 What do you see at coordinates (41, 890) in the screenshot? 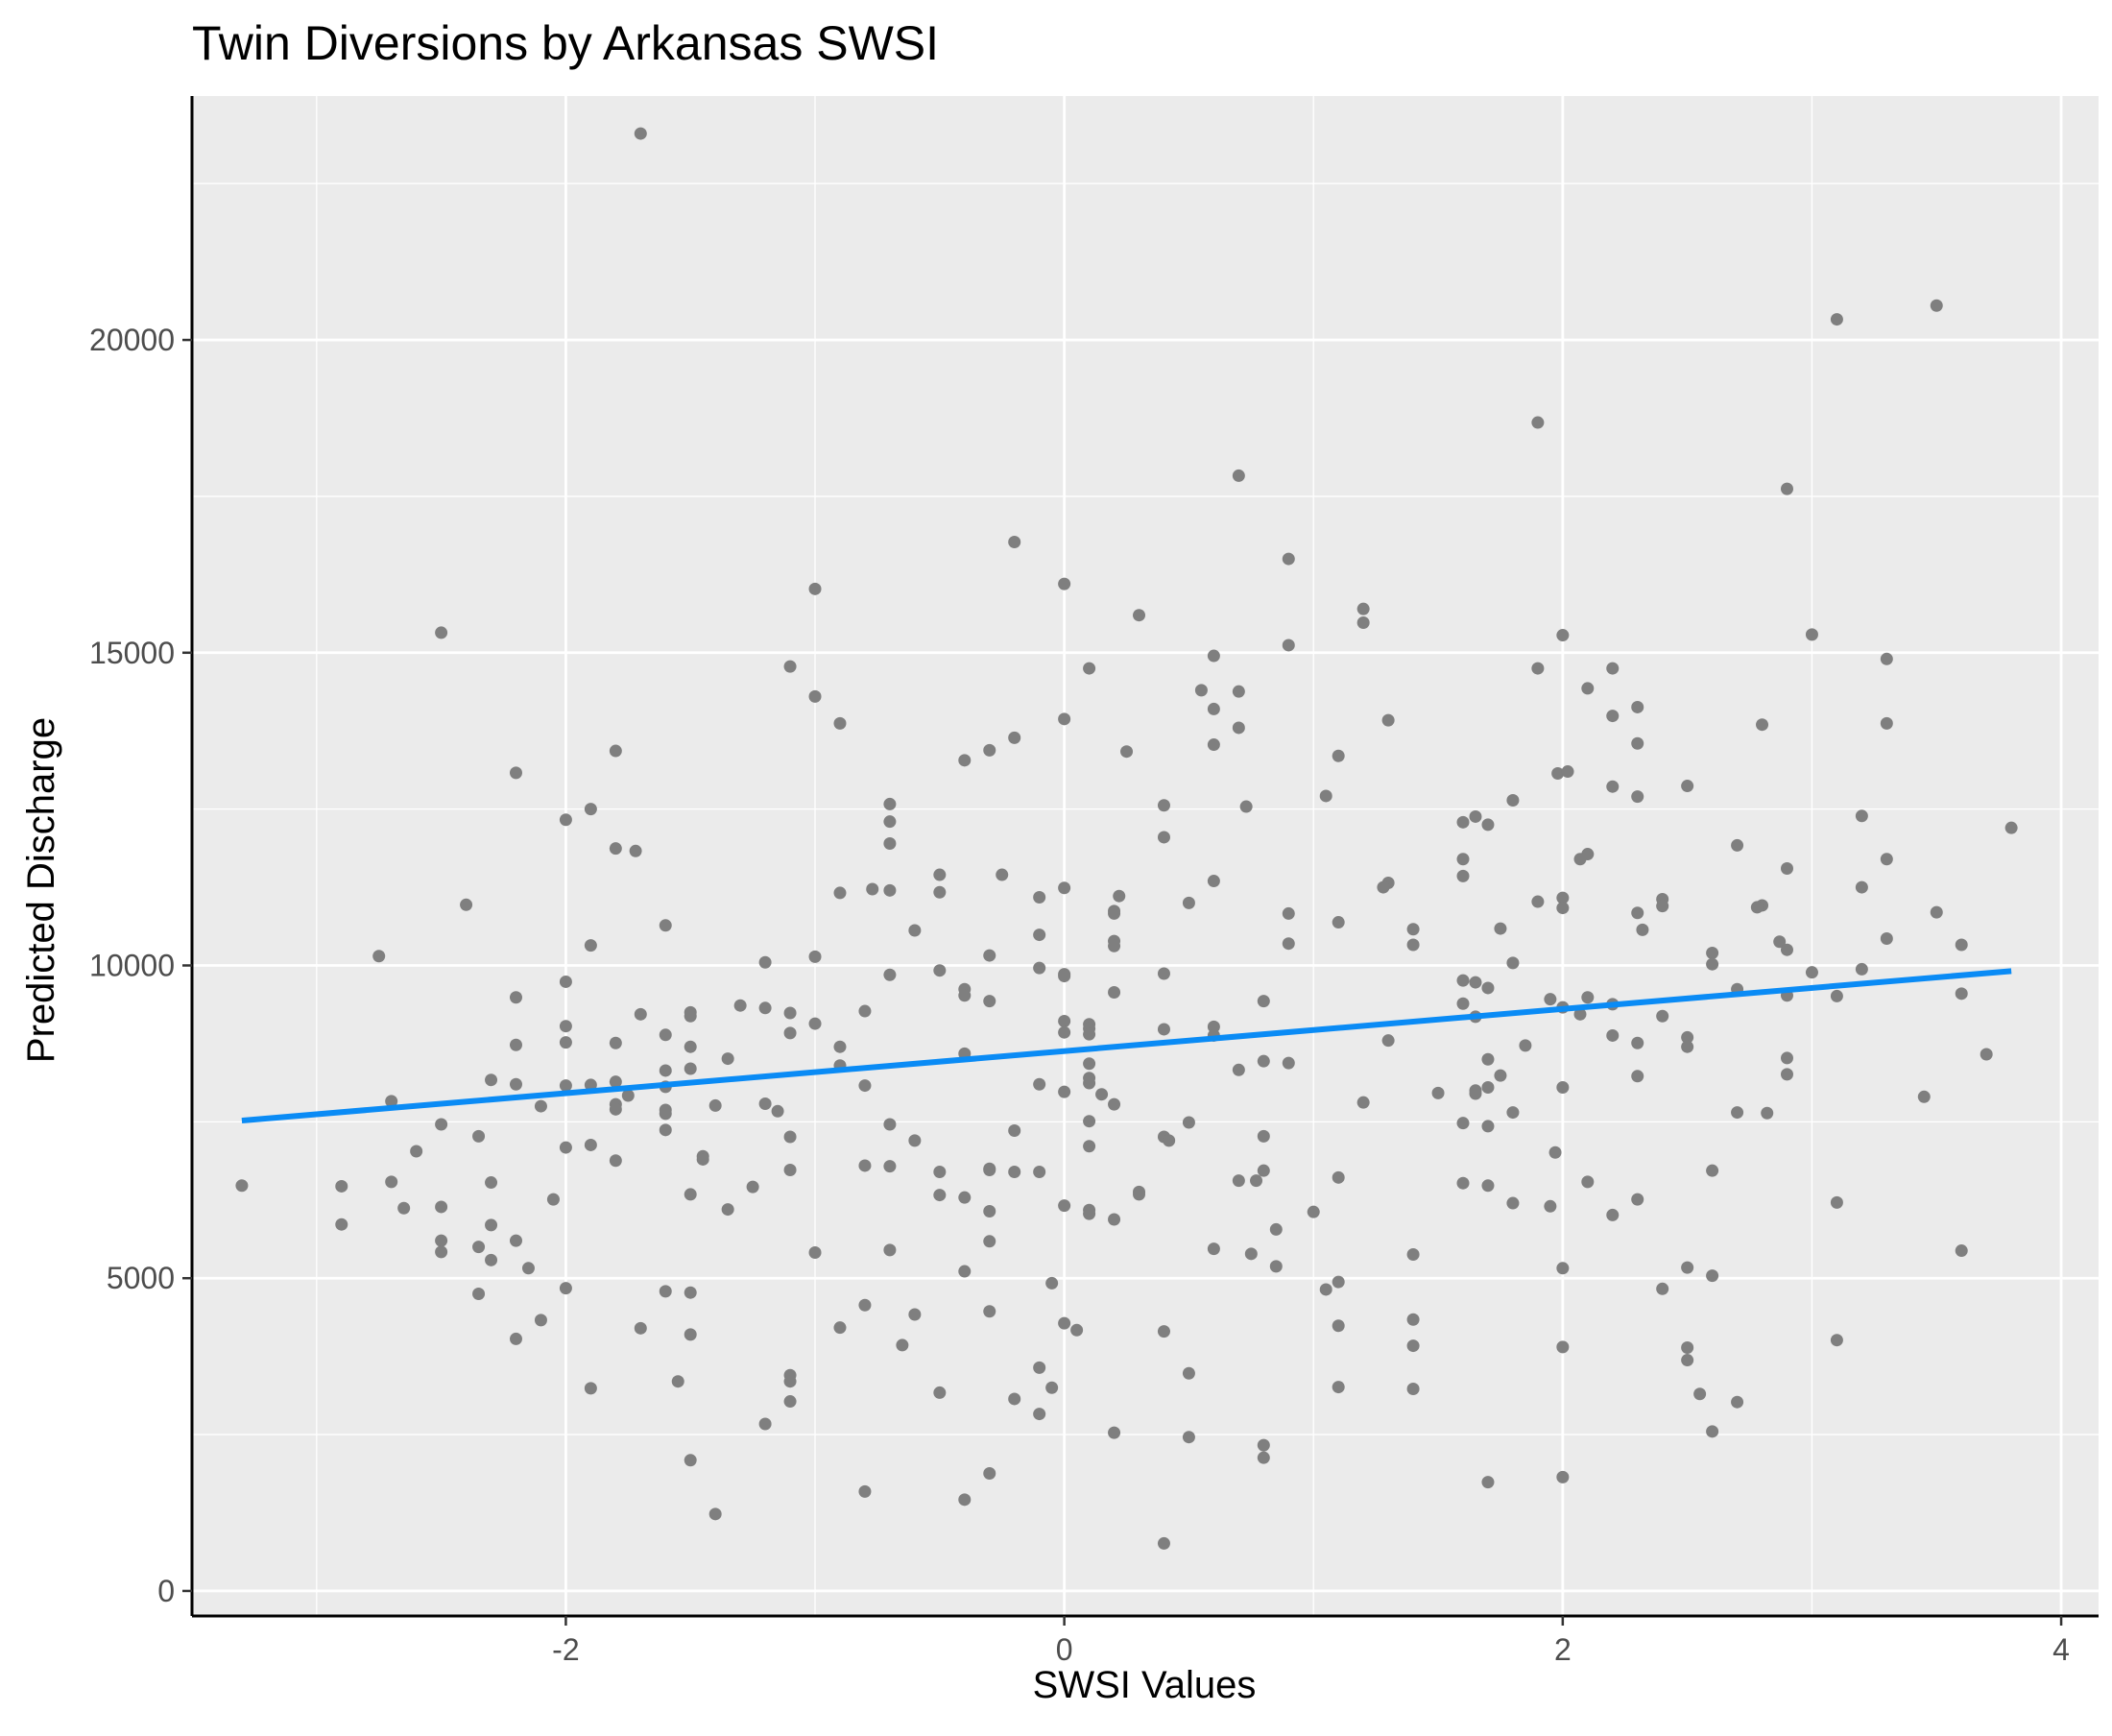
I see `y-axis-title: Predicted Discharge` at bounding box center [41, 890].